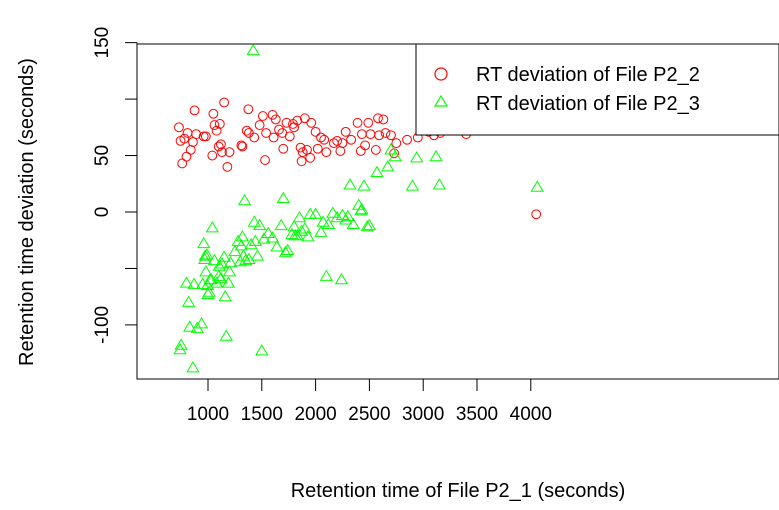 Image resolution: width=779 pixels, height=510 pixels. Describe the element at coordinates (115, 185) in the screenshot. I see `y-axis: 150 50 0 -100` at that location.